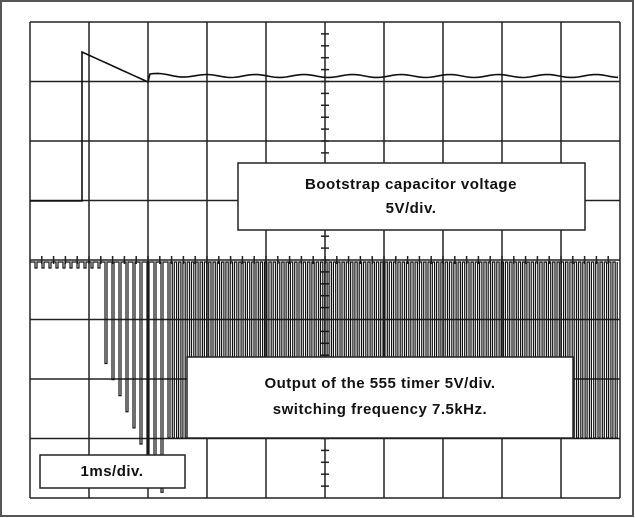 The width and height of the screenshot is (635, 518). What do you see at coordinates (380, 409) in the screenshot?
I see `lower-trace-frequency: switching frequency 7.5kHz.` at bounding box center [380, 409].